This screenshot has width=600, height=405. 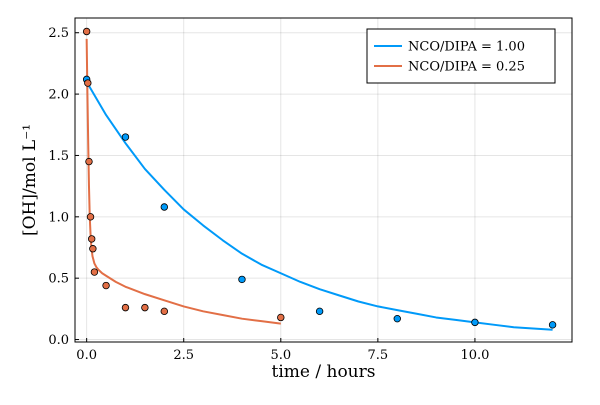 I want to click on legend: NCO/DIPA = 1.00 NCO/DIPA = 0.25, so click(x=461, y=56).